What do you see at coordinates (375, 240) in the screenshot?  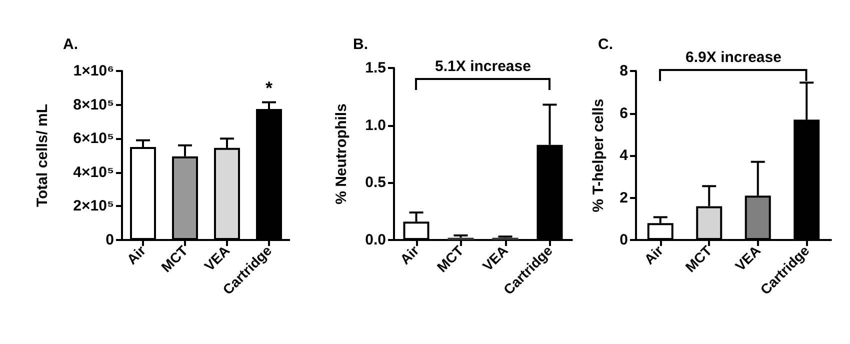 I see `y-tick-label: 0.0` at bounding box center [375, 240].